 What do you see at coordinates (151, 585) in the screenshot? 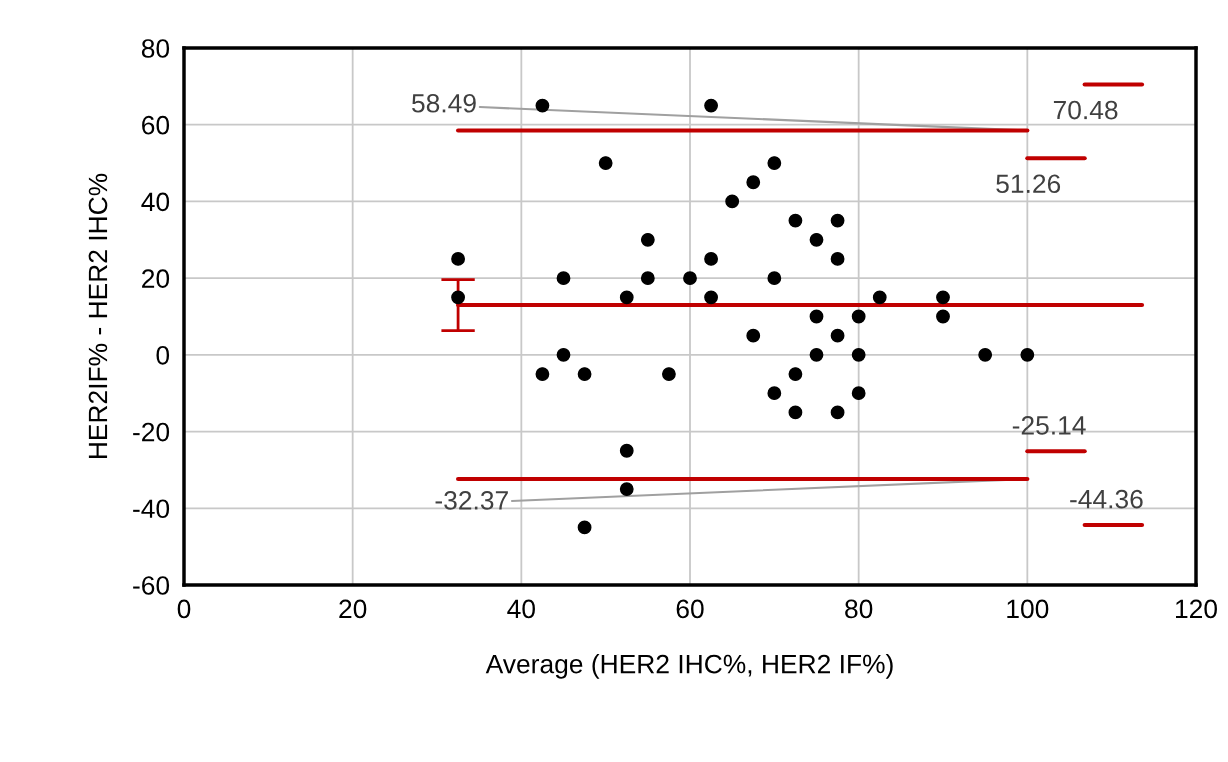
I see `y-tick-label: -60` at bounding box center [151, 585].